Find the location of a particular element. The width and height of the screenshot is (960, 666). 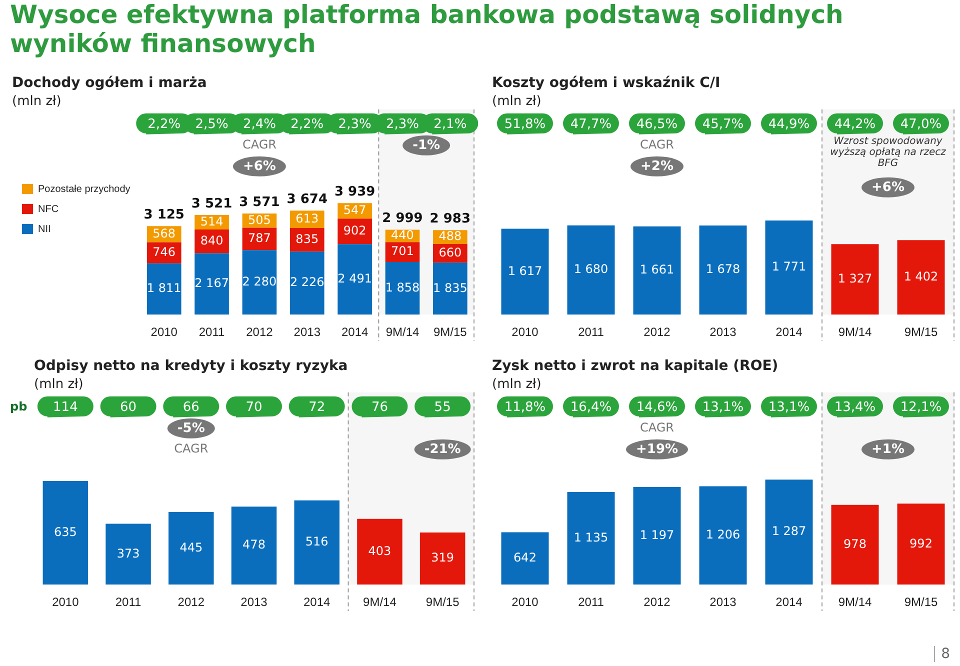

legend-label: NFC is located at coordinates (48, 209).